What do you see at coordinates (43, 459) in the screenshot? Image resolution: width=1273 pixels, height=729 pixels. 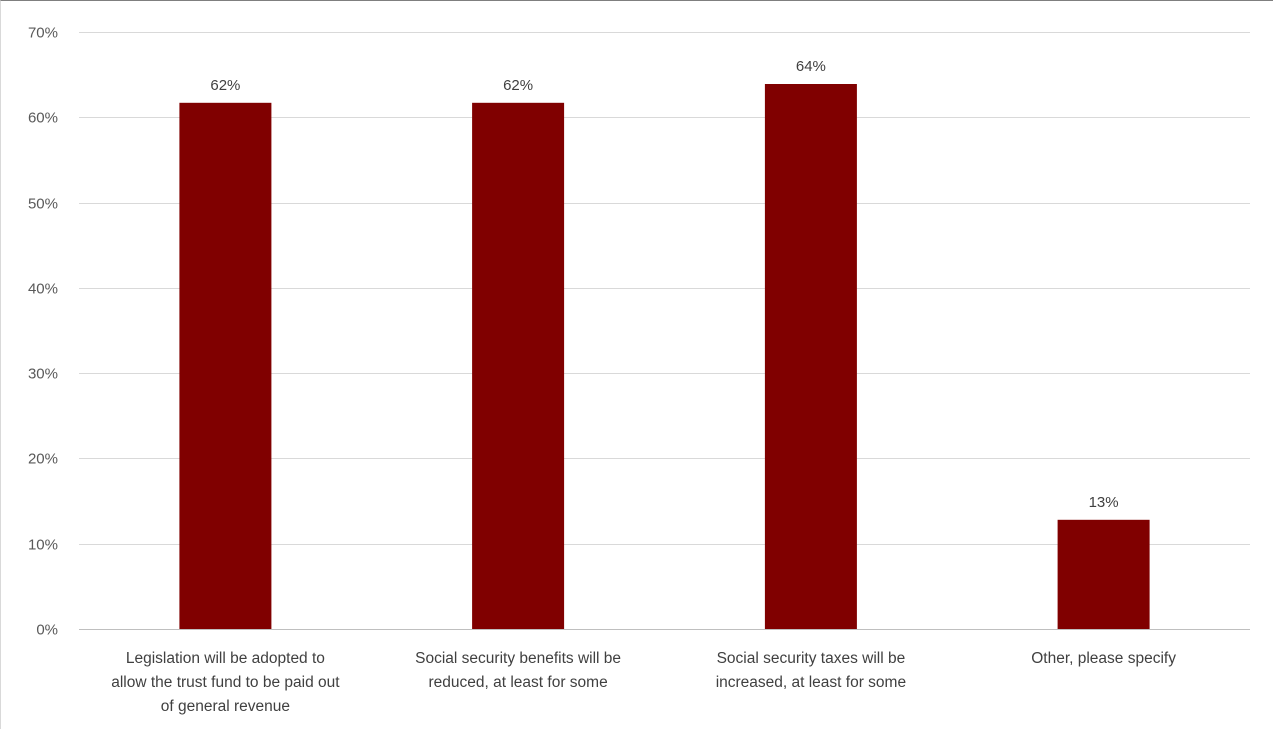 I see `y-tick-label: 20%` at bounding box center [43, 459].